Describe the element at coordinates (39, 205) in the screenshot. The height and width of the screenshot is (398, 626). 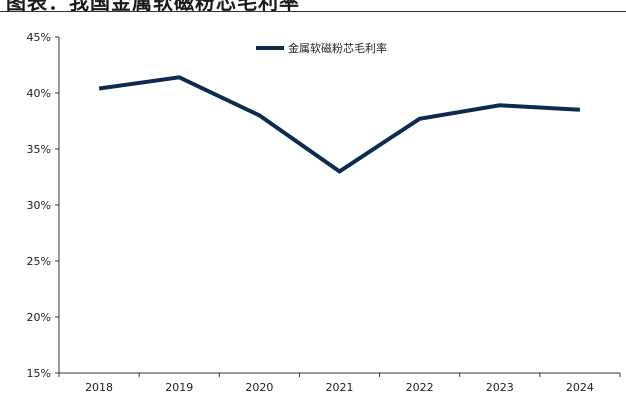
I see `y-tick-label: 30%` at that location.